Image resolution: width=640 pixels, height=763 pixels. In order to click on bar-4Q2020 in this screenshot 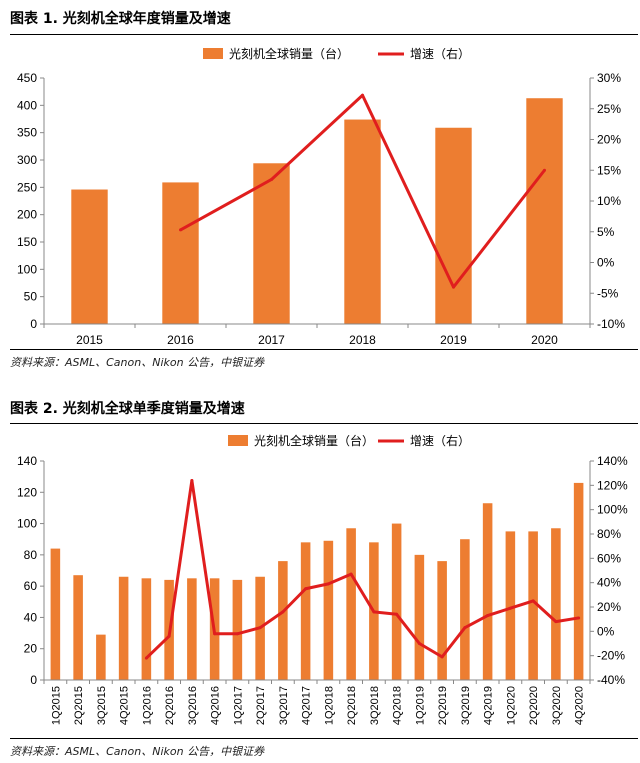, I will do `click(578, 581)`.